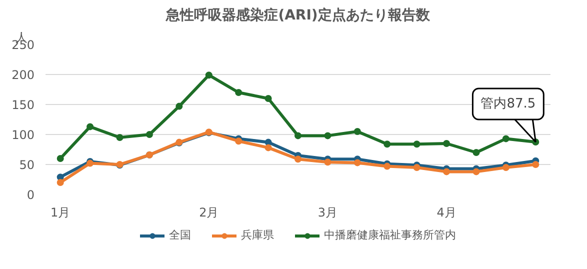 Image resolution: width=587 pixels, height=269 pixels. Describe the element at coordinates (390, 235) in the screenshot. I see `legend-label: 中播磨健康福祉事務所管内` at that location.